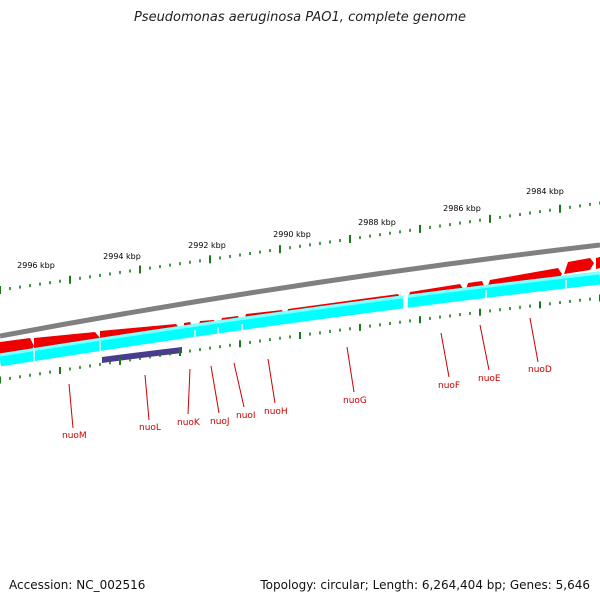 This screenshot has height=600, width=600. Describe the element at coordinates (276, 412) in the screenshot. I see `gene-label-nuoH: nuoH` at that location.